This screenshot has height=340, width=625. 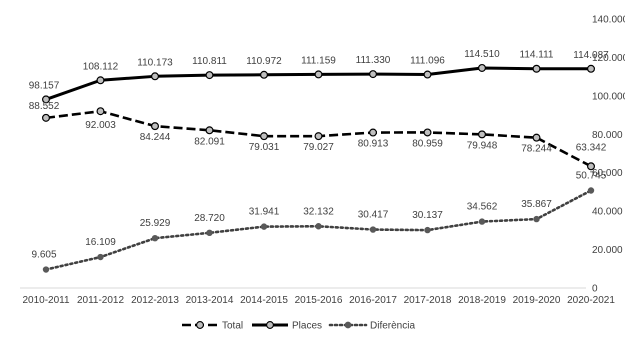 What do you see at coordinates (482, 207) in the screenshot?
I see `data-label: 34.562` at bounding box center [482, 207].